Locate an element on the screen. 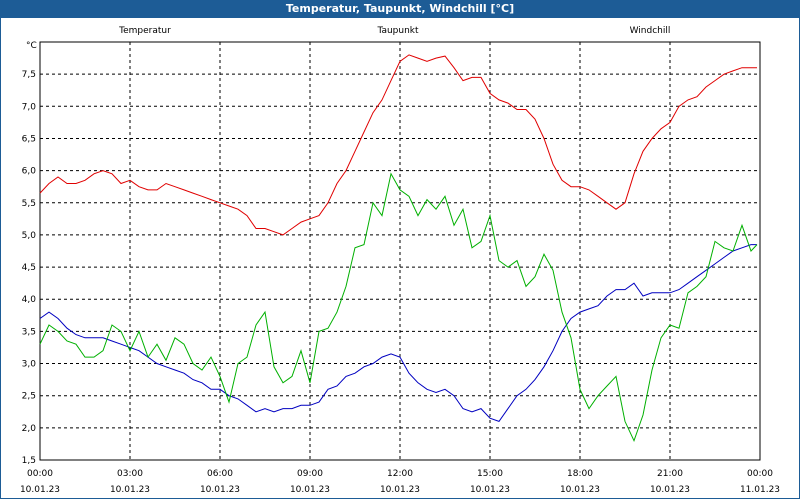 This screenshot has height=500, width=800. x-tick-time: 09:00 is located at coordinates (310, 474).